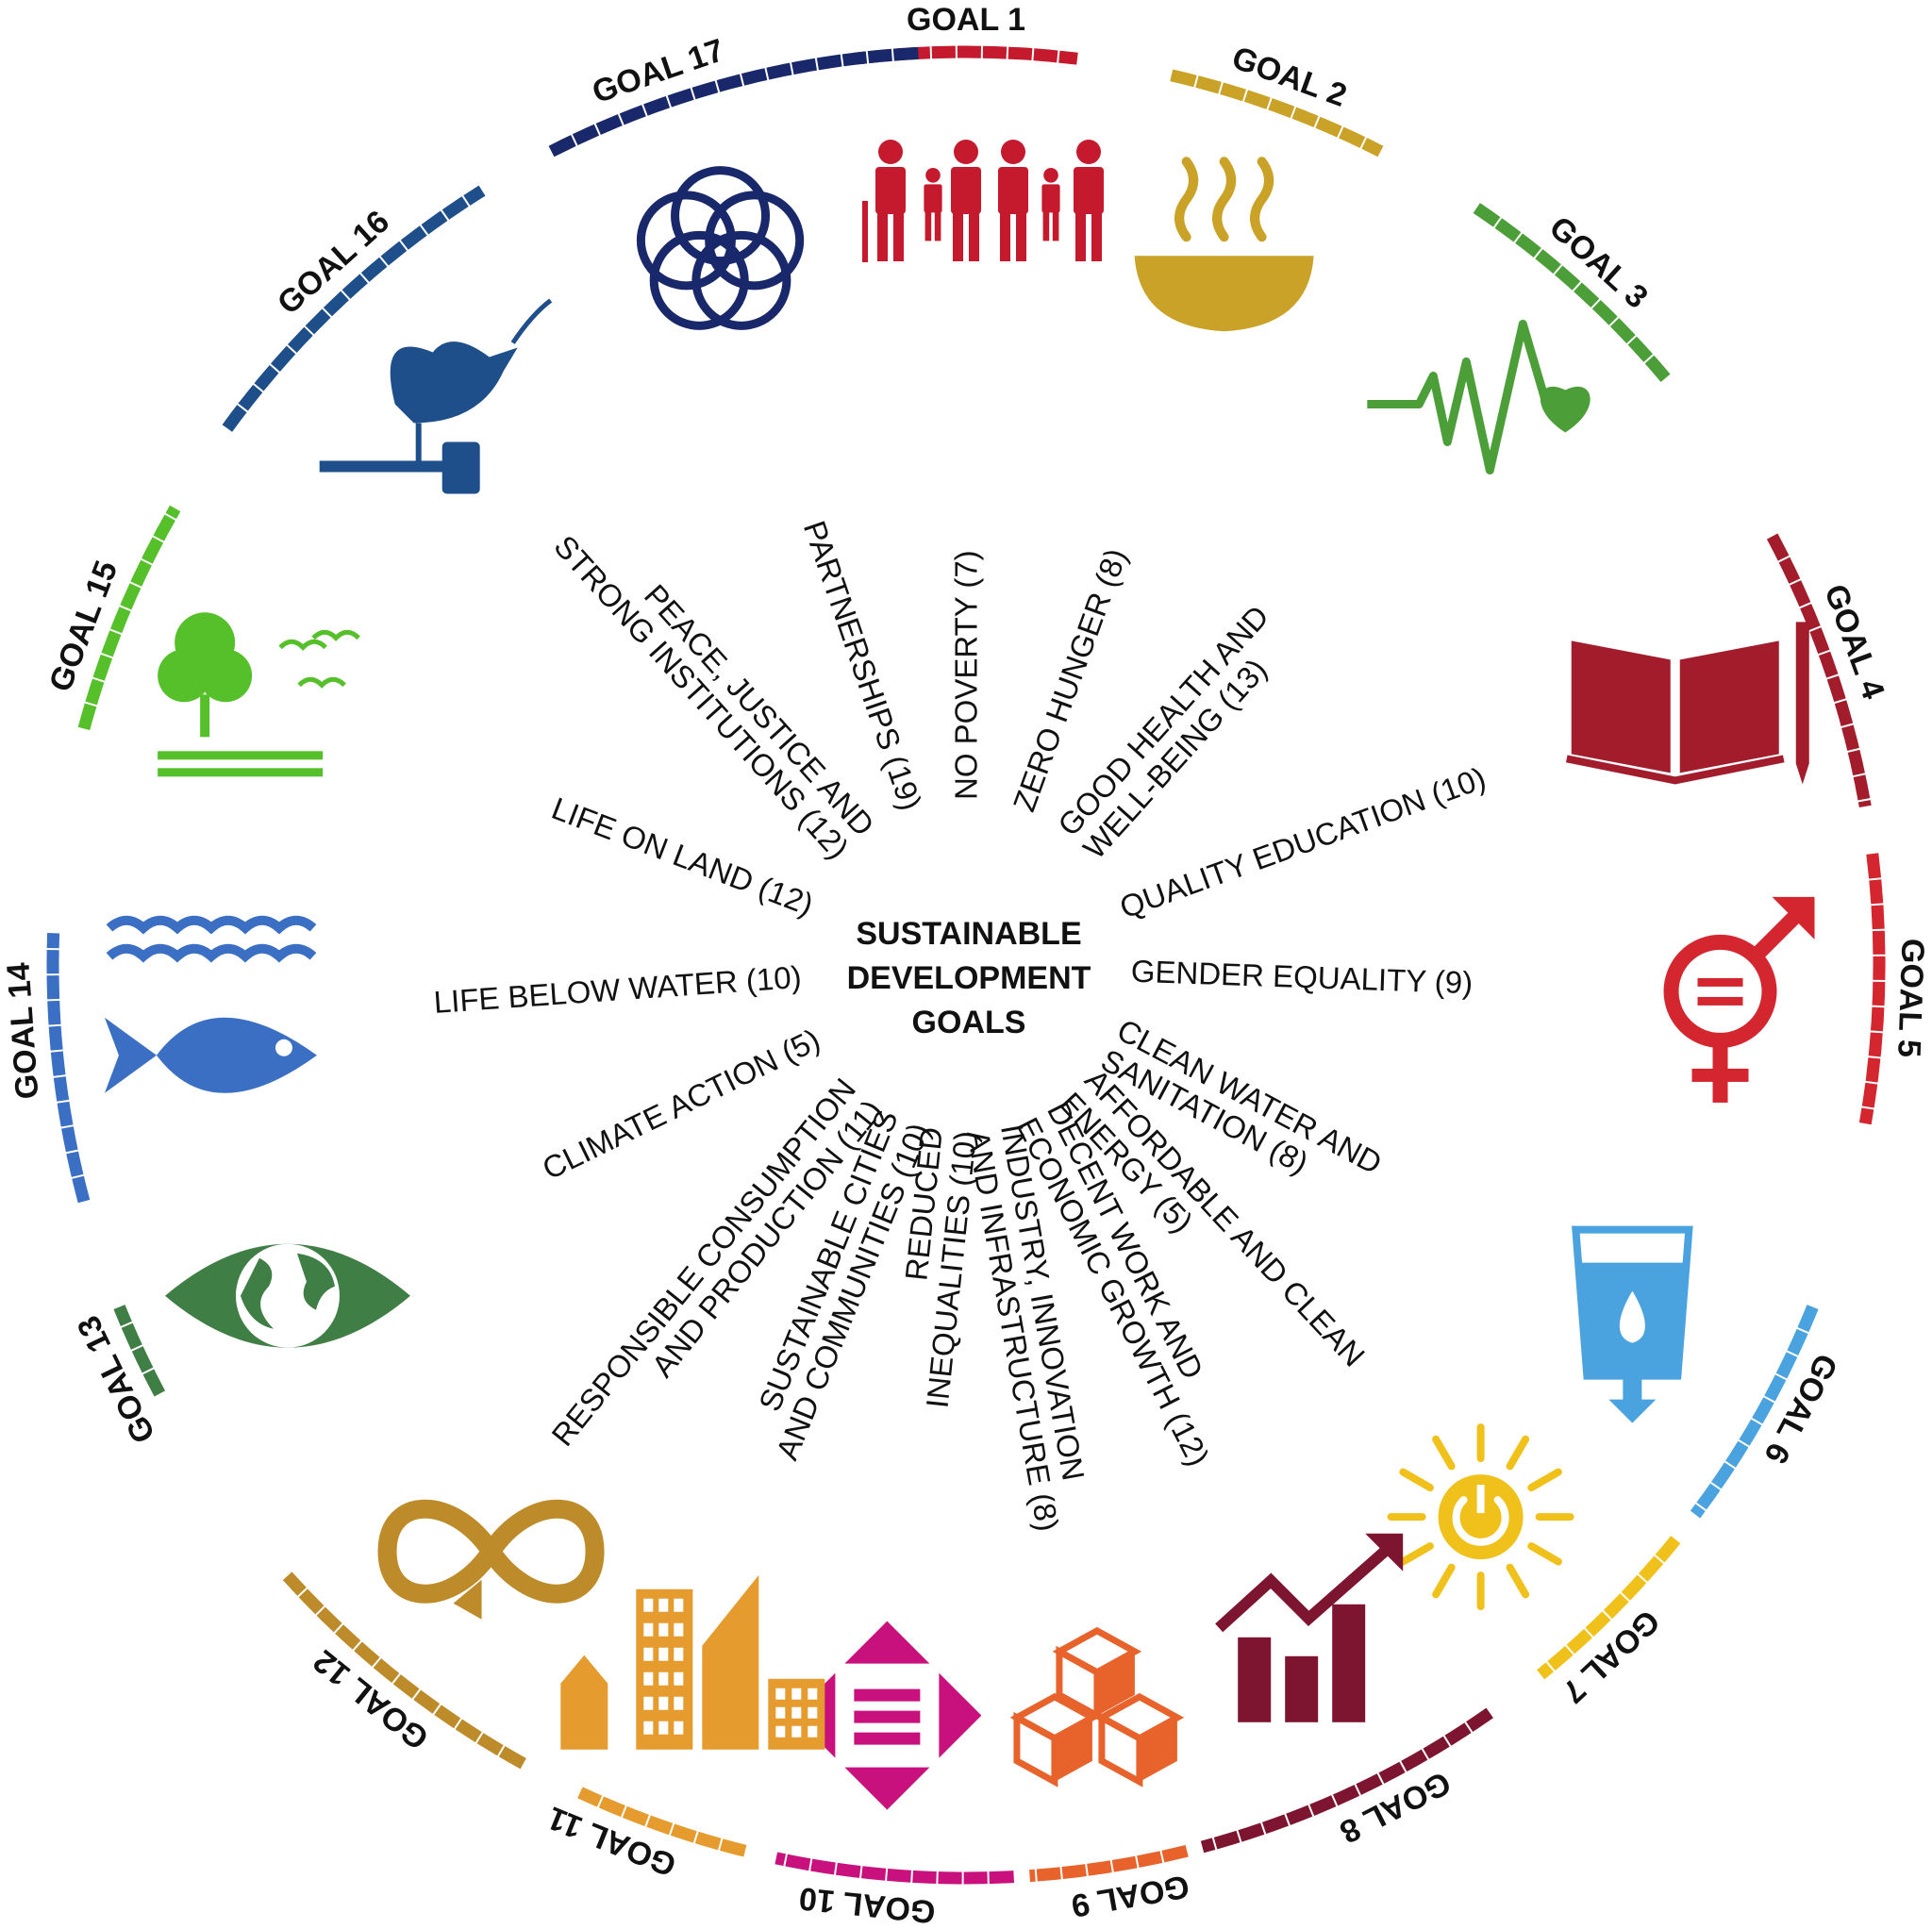 The image size is (1932, 1929). What do you see at coordinates (867, 1904) in the screenshot?
I see `goal-label: GOAL 10` at bounding box center [867, 1904].